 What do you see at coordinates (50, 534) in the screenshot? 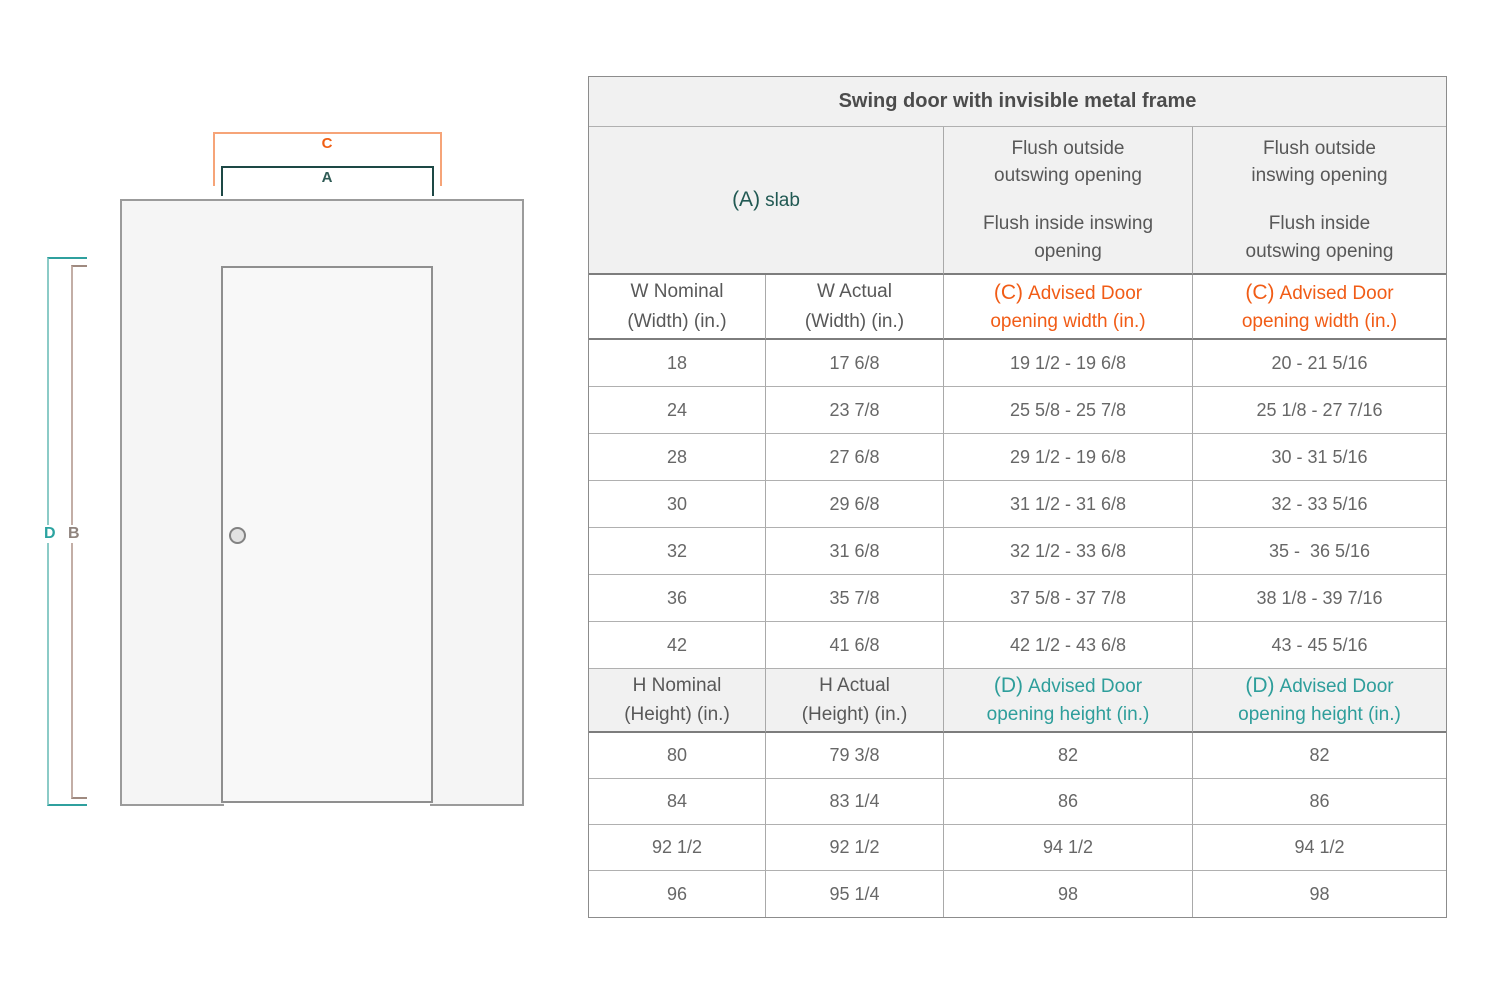
I see `dim-label-d: D` at bounding box center [50, 534].